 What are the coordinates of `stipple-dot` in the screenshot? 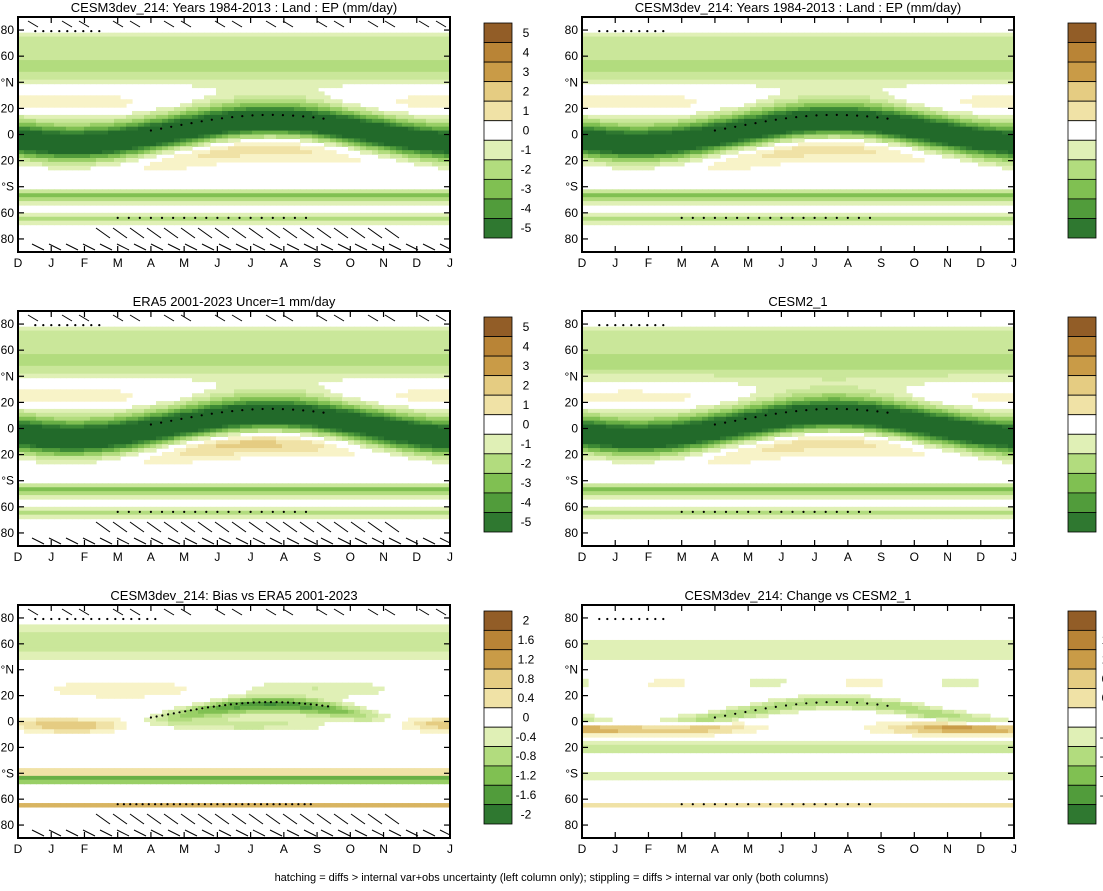 It's located at (128, 217).